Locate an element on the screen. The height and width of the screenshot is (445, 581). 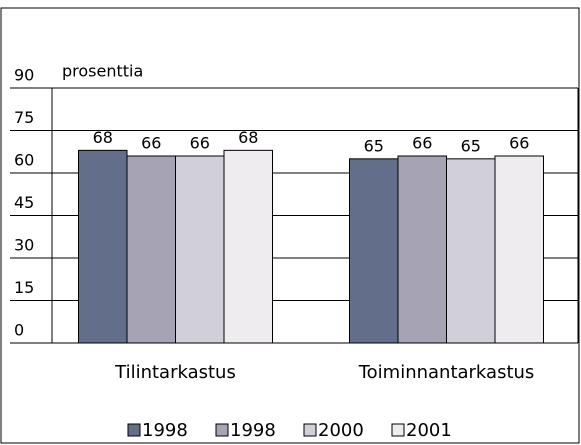
x-tick-label: Toiminnantarkastus is located at coordinates (446, 372).